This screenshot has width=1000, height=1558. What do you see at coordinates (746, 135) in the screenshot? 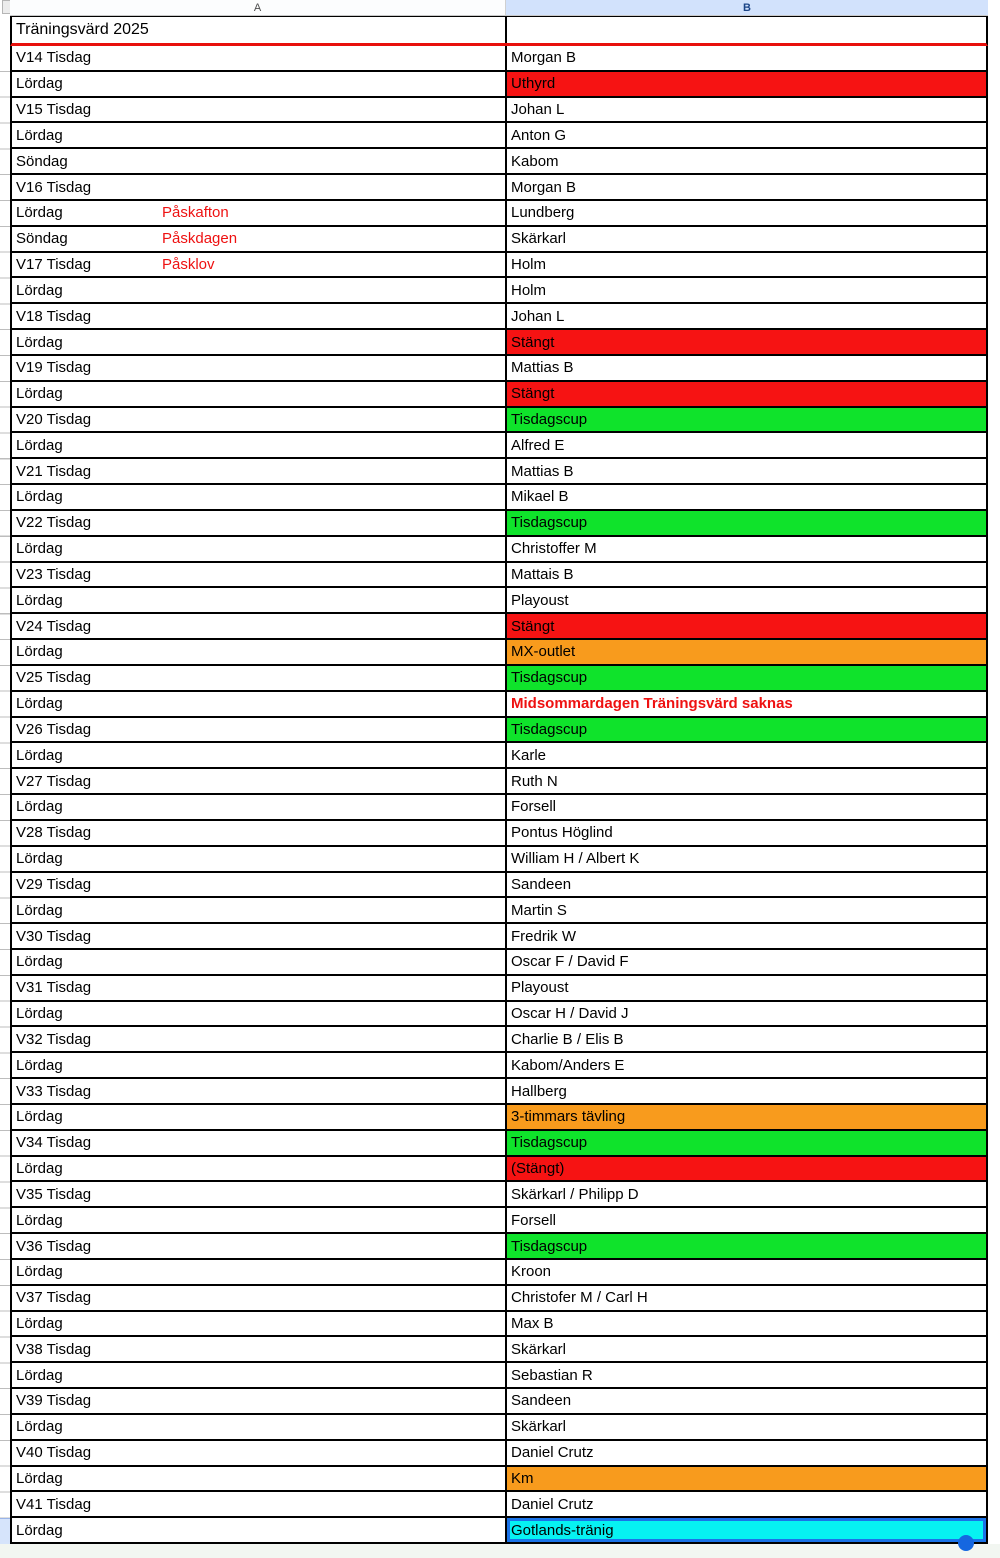
I see `host-cell: Anton G` at bounding box center [746, 135].